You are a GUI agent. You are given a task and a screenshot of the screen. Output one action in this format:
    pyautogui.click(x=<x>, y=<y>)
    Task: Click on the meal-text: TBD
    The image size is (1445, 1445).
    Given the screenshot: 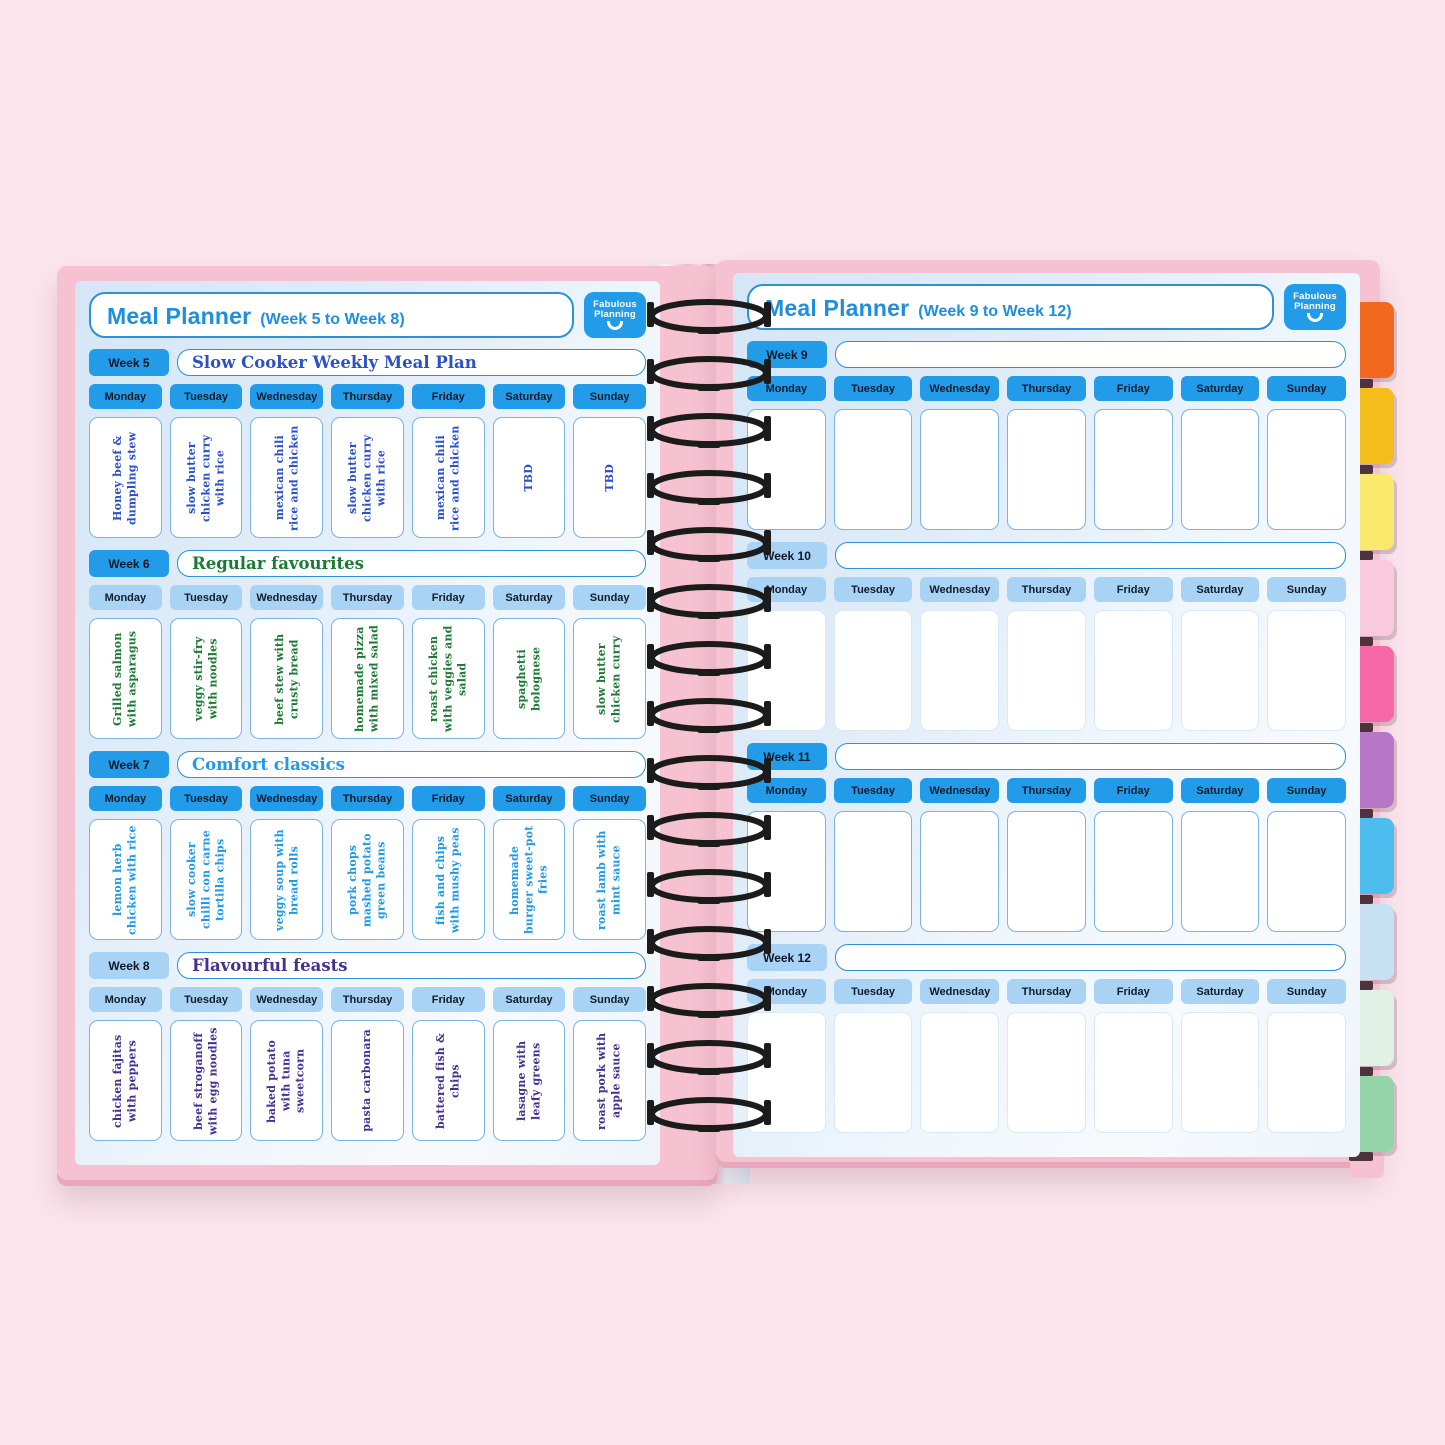 What is the action you would take?
    pyautogui.click(x=609, y=477)
    